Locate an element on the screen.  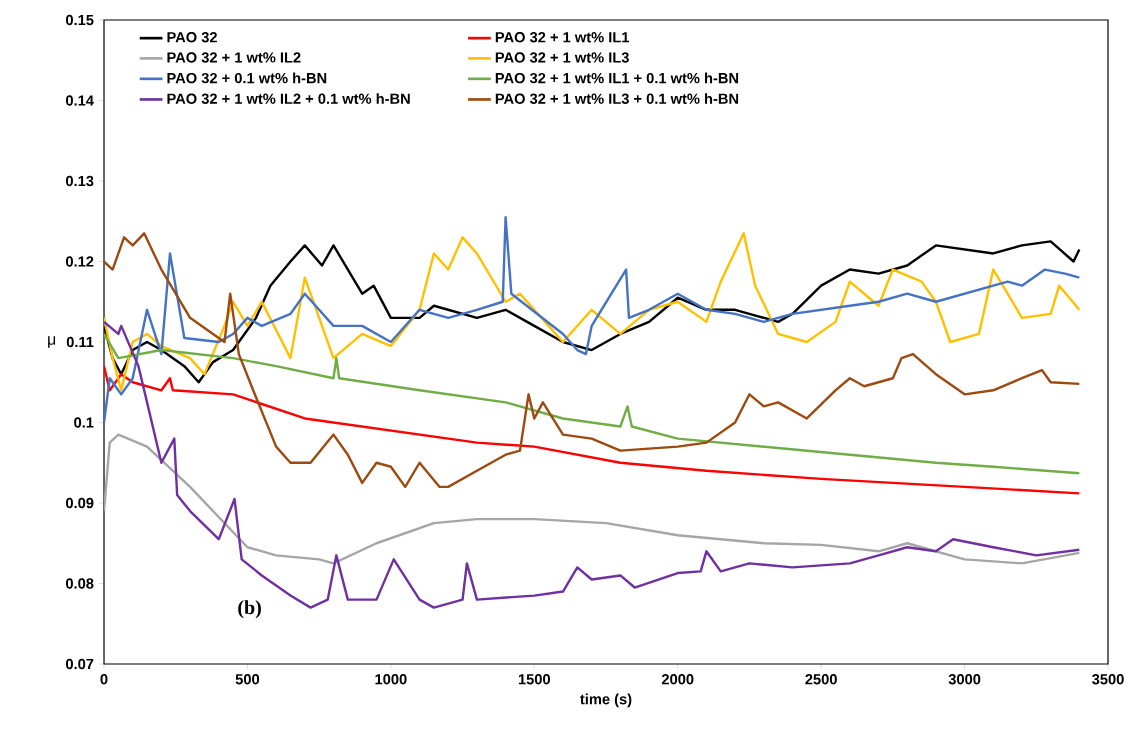
y-tick-label: 0.08 is located at coordinates (80, 583).